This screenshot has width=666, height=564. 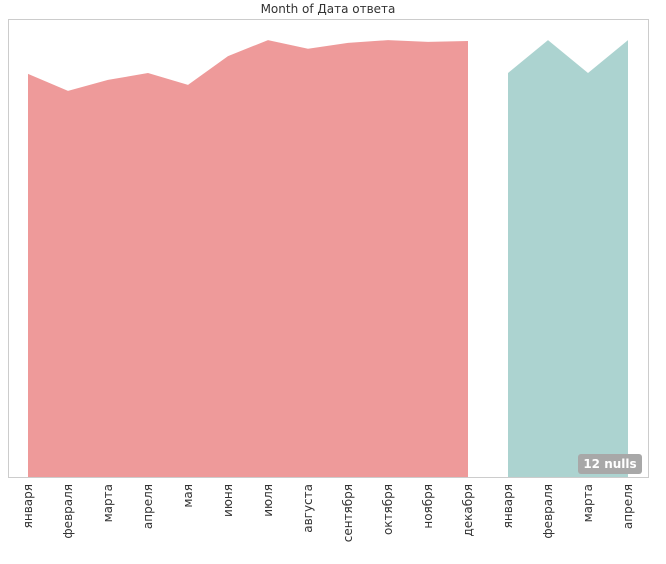 I want to click on x-tick-label: декабря, so click(x=468, y=510).